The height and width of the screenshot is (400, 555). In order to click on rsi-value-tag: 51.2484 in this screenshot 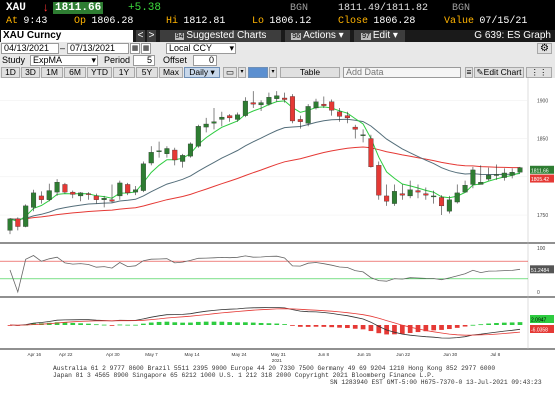, I will do `click(540, 271)`.